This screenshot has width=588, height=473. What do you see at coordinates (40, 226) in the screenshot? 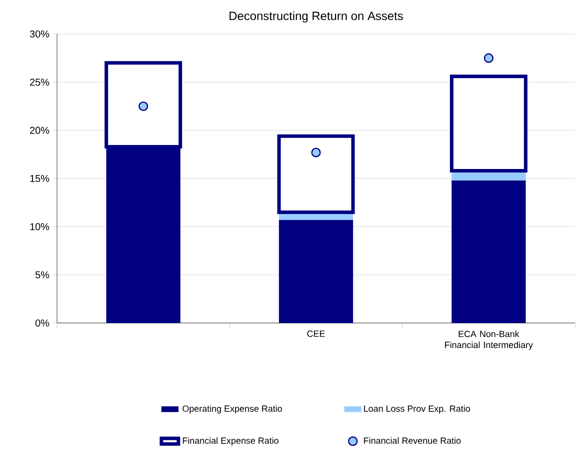
I see `y-tick-label: 10%` at bounding box center [40, 226].